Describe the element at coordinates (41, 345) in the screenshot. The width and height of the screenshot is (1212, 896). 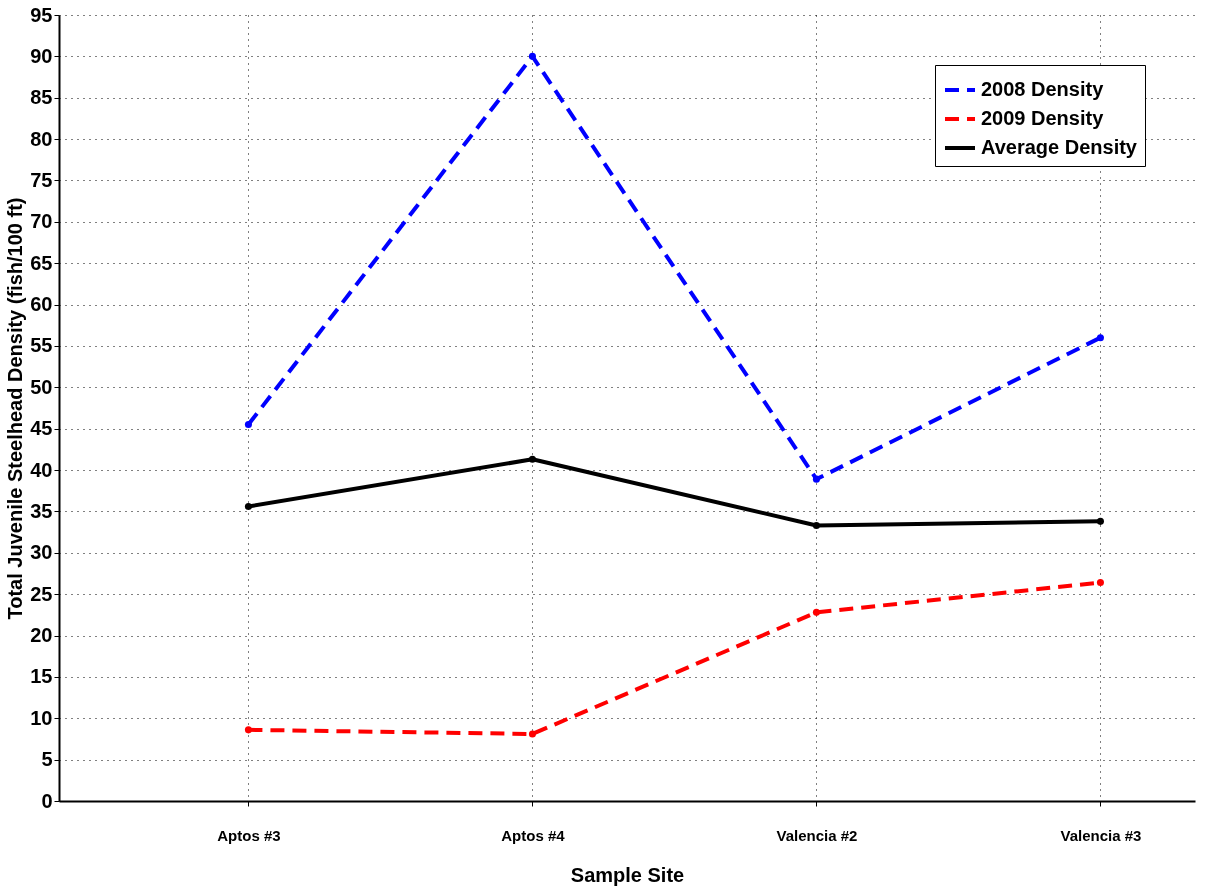
I see `y-tick-label: 55` at that location.